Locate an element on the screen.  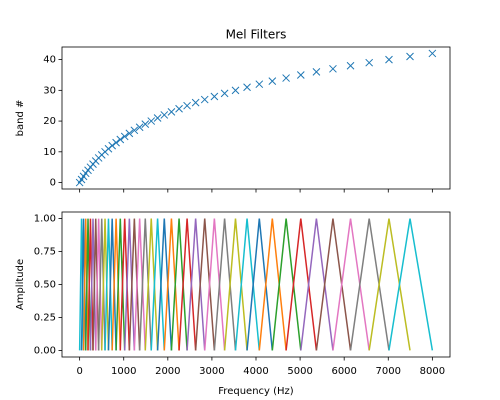
x-tick-label: 5000 is located at coordinates (299, 371).